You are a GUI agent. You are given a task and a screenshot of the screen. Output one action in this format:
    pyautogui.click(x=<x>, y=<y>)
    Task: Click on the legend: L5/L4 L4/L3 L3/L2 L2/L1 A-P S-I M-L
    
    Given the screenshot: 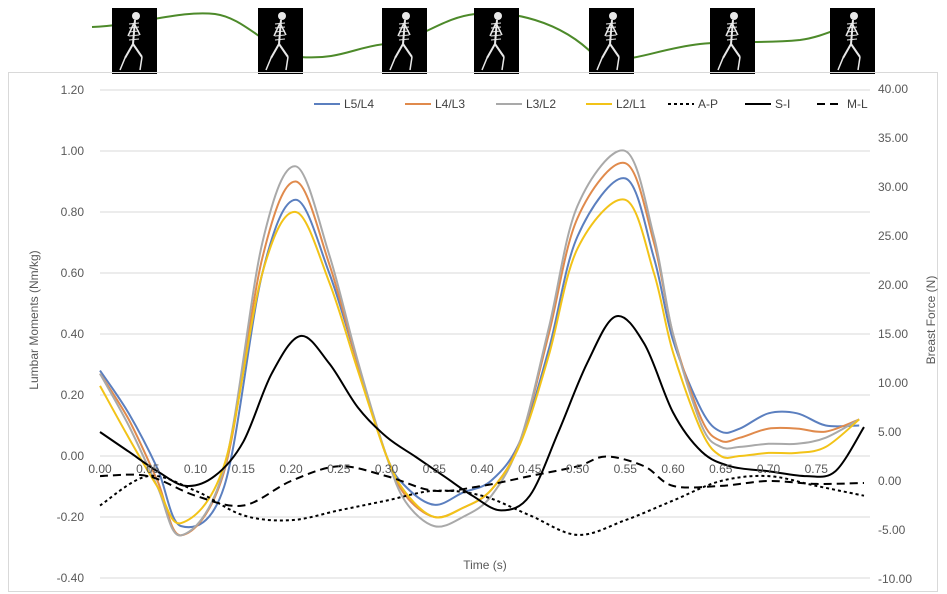 What is the action you would take?
    pyautogui.click(x=591, y=104)
    